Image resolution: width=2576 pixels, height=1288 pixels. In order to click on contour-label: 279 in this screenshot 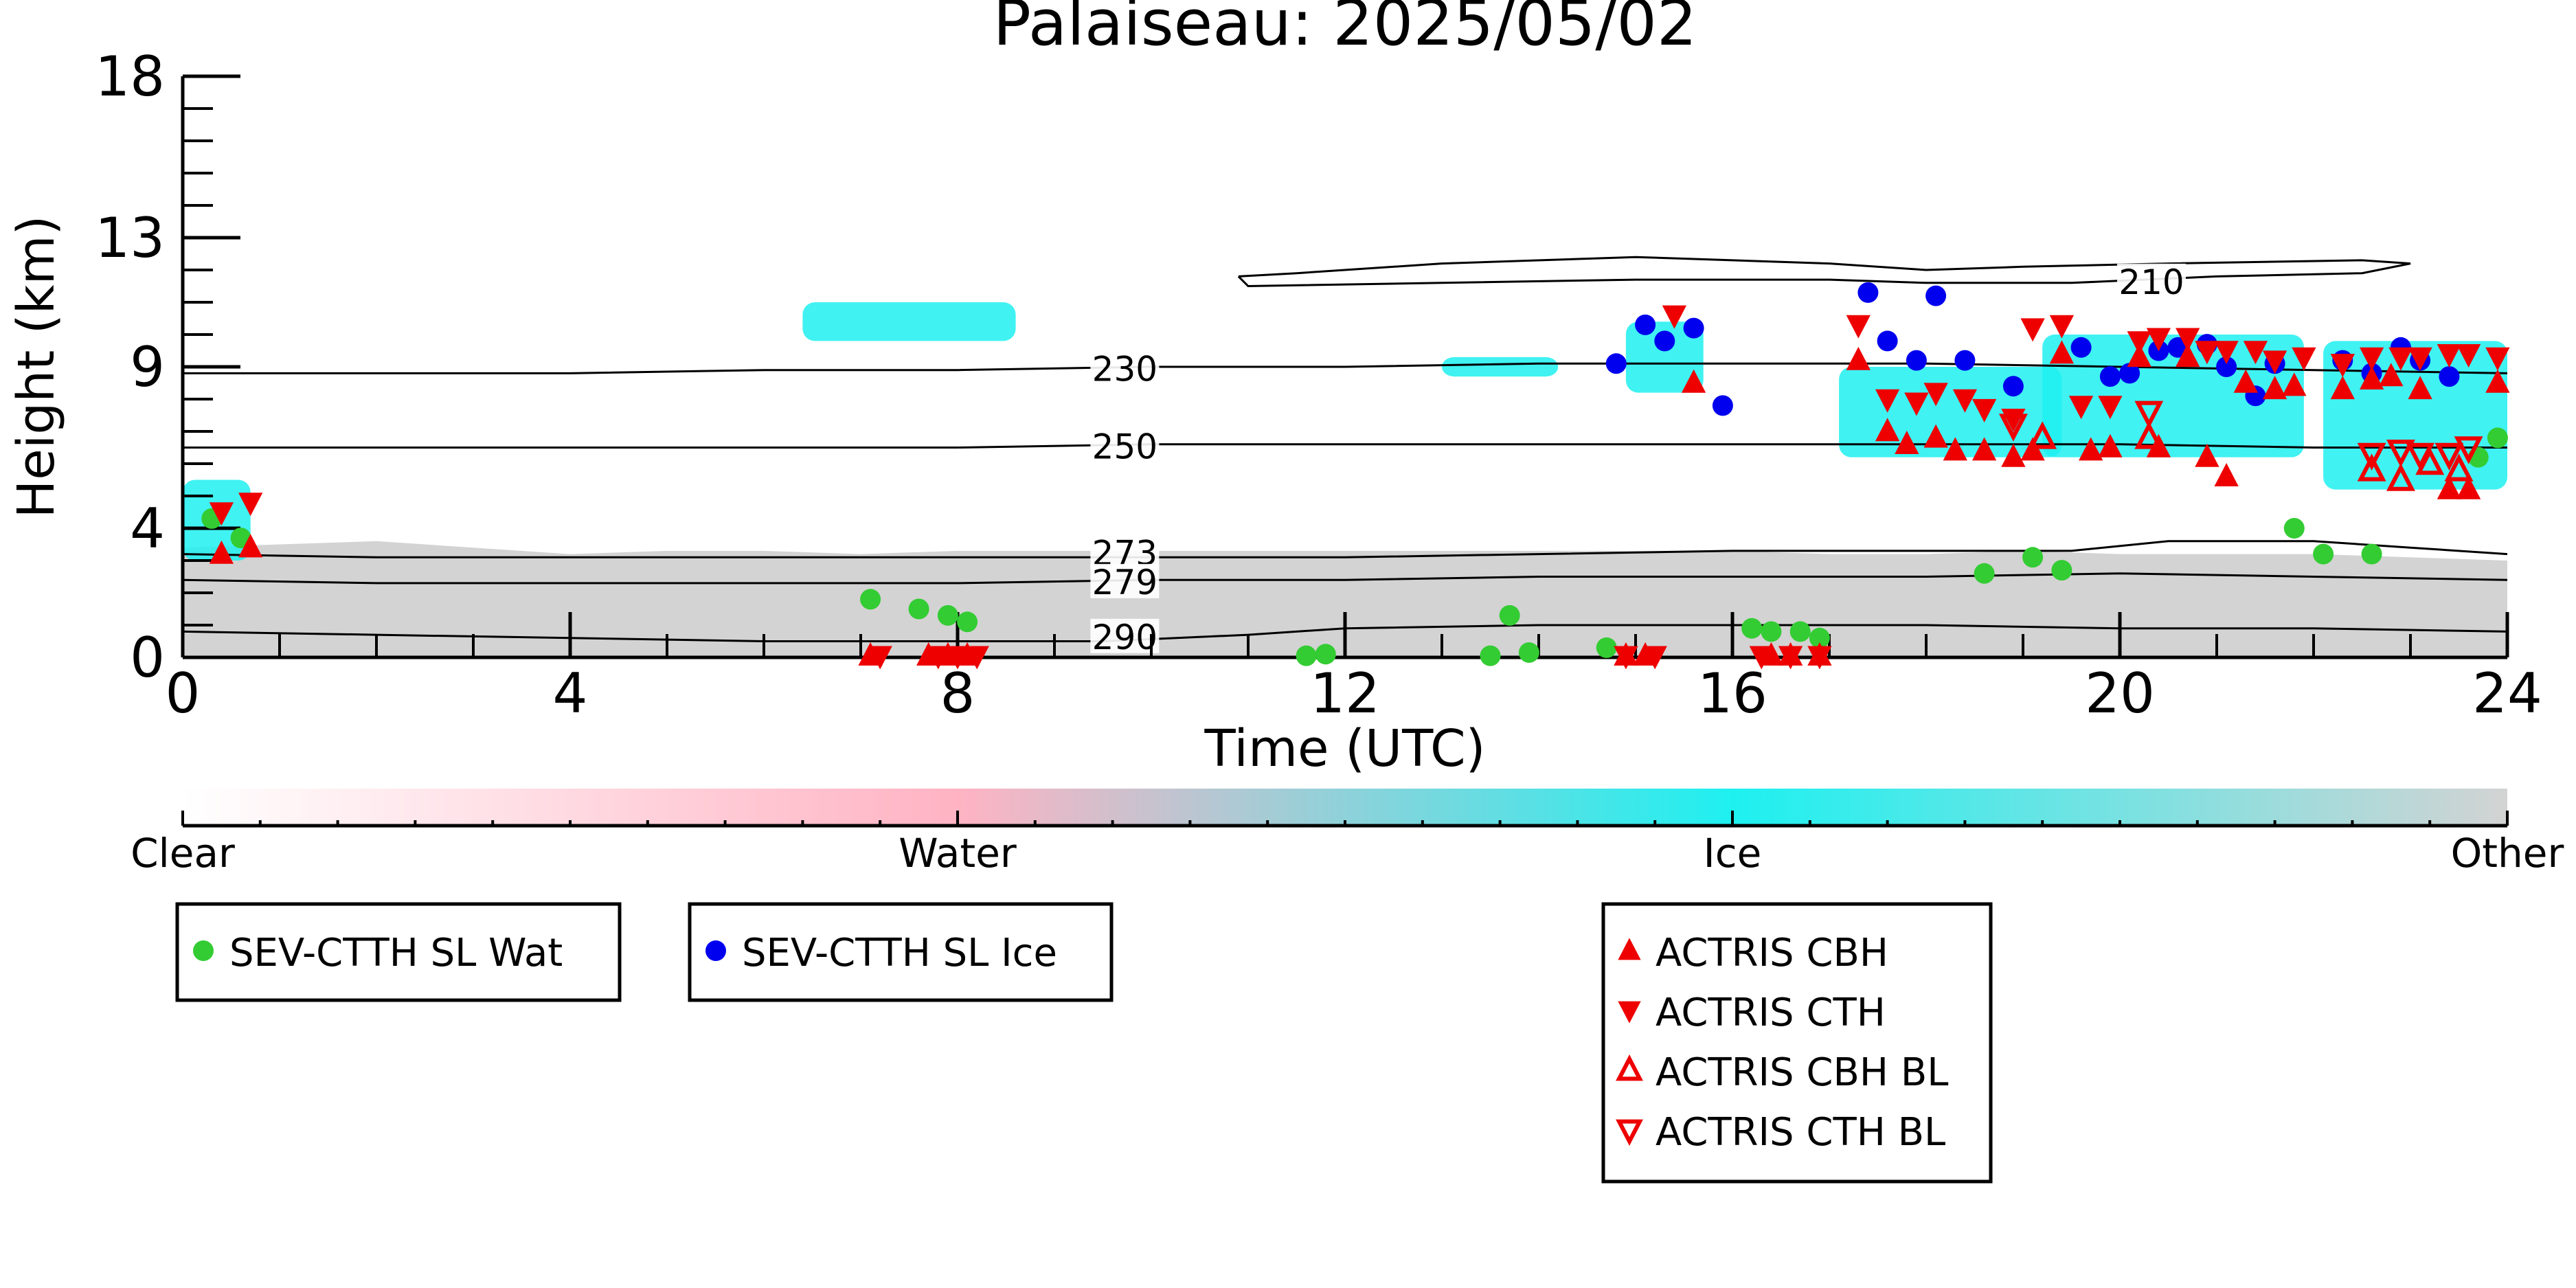, I will do `click(1124, 582)`.